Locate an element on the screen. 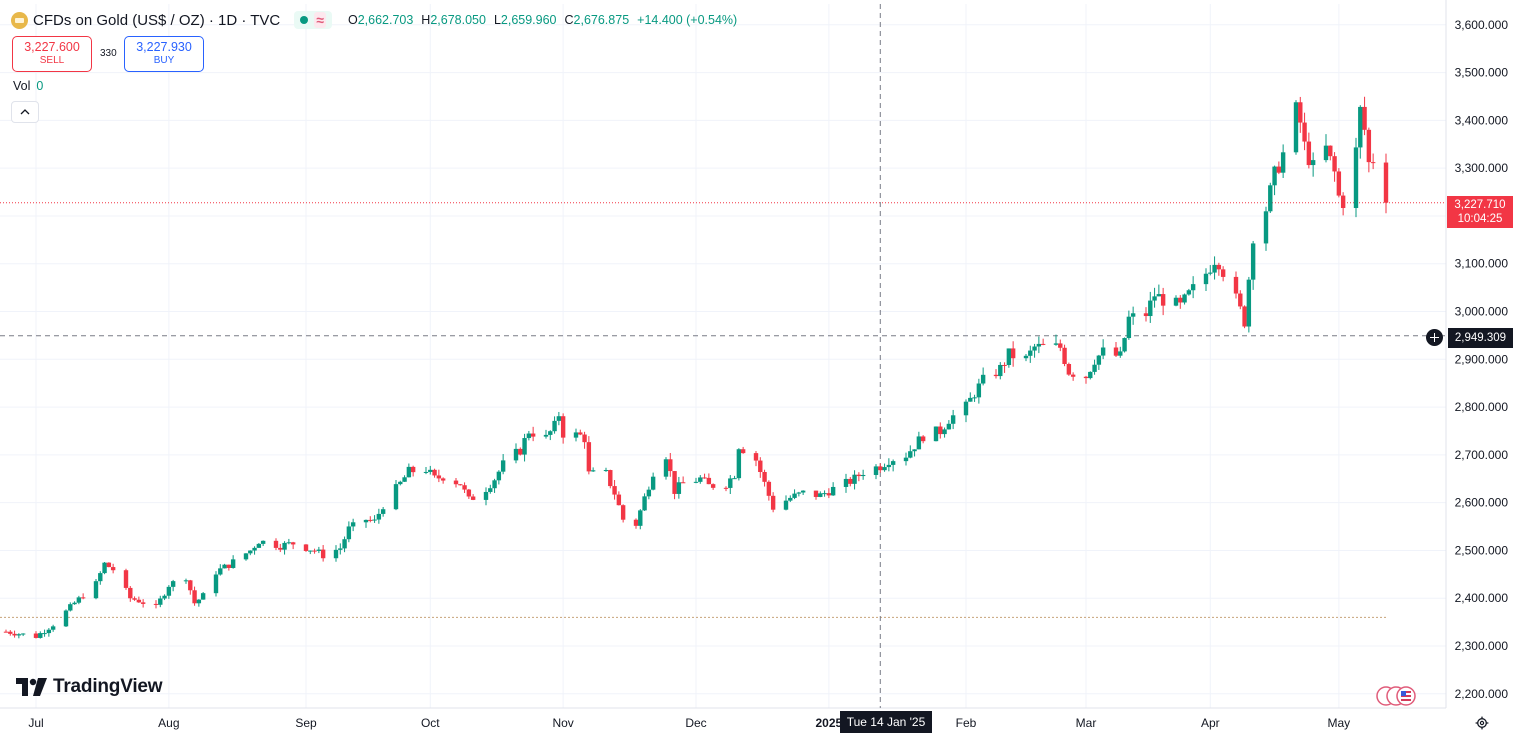 The image size is (1515, 738). x-tick-label: Nov is located at coordinates (562, 723).